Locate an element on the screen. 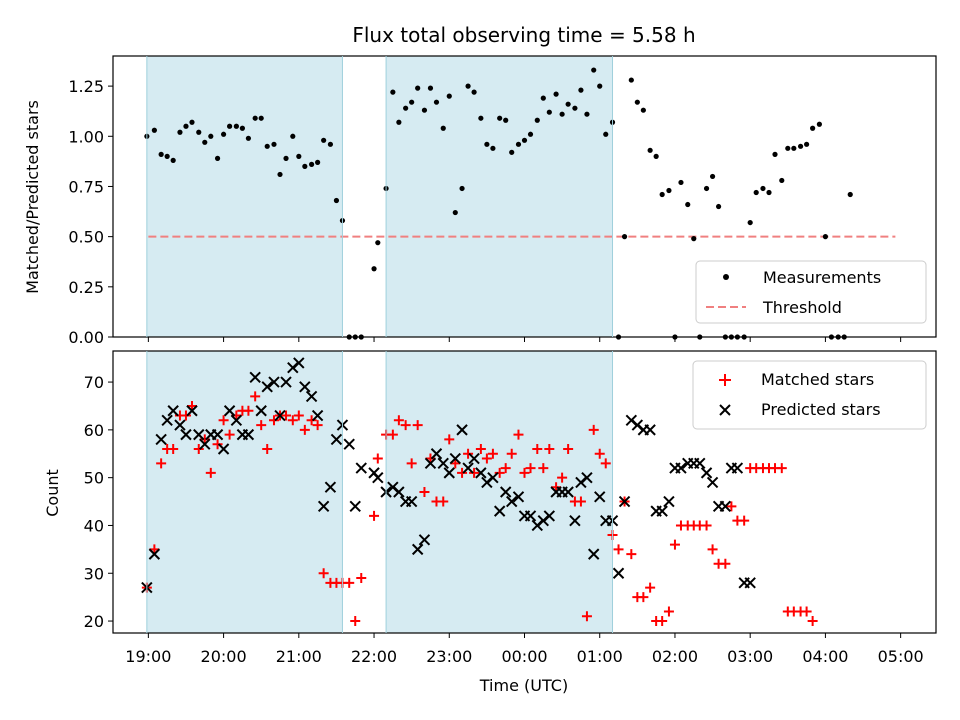 The height and width of the screenshot is (720, 960). x-tick-label: 19:00 is located at coordinates (148, 656).